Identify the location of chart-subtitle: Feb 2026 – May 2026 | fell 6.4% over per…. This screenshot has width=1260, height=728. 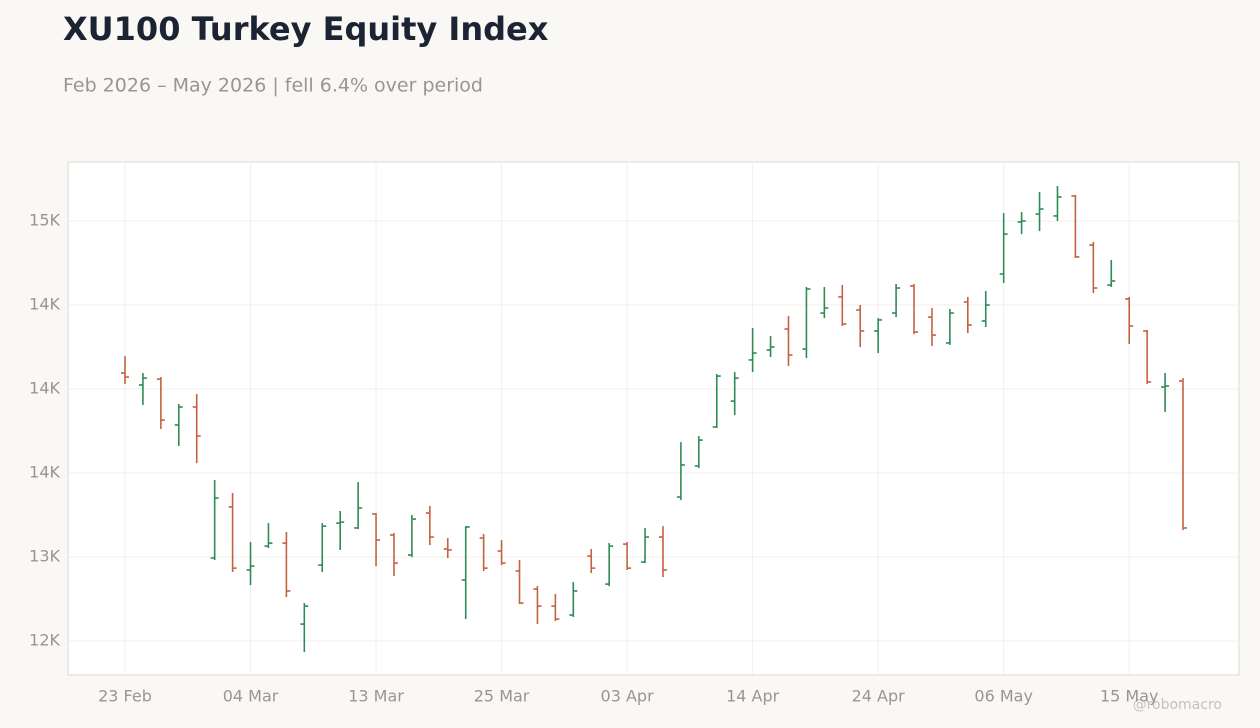
(273, 86).